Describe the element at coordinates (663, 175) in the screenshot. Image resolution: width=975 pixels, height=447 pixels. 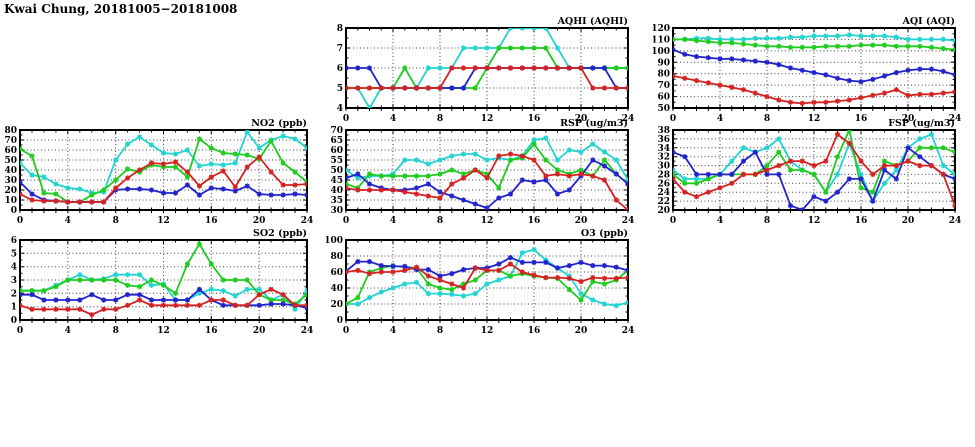
I see `svg-text: 28` at that location.